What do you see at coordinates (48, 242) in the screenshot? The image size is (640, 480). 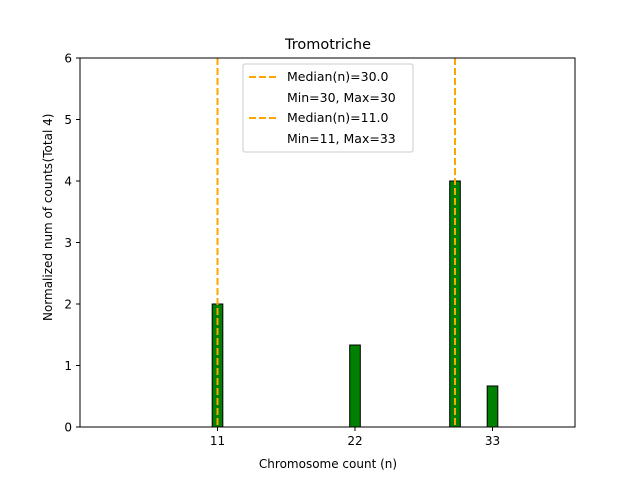 I see `y-axis-label: Normalized num of counts` at bounding box center [48, 242].